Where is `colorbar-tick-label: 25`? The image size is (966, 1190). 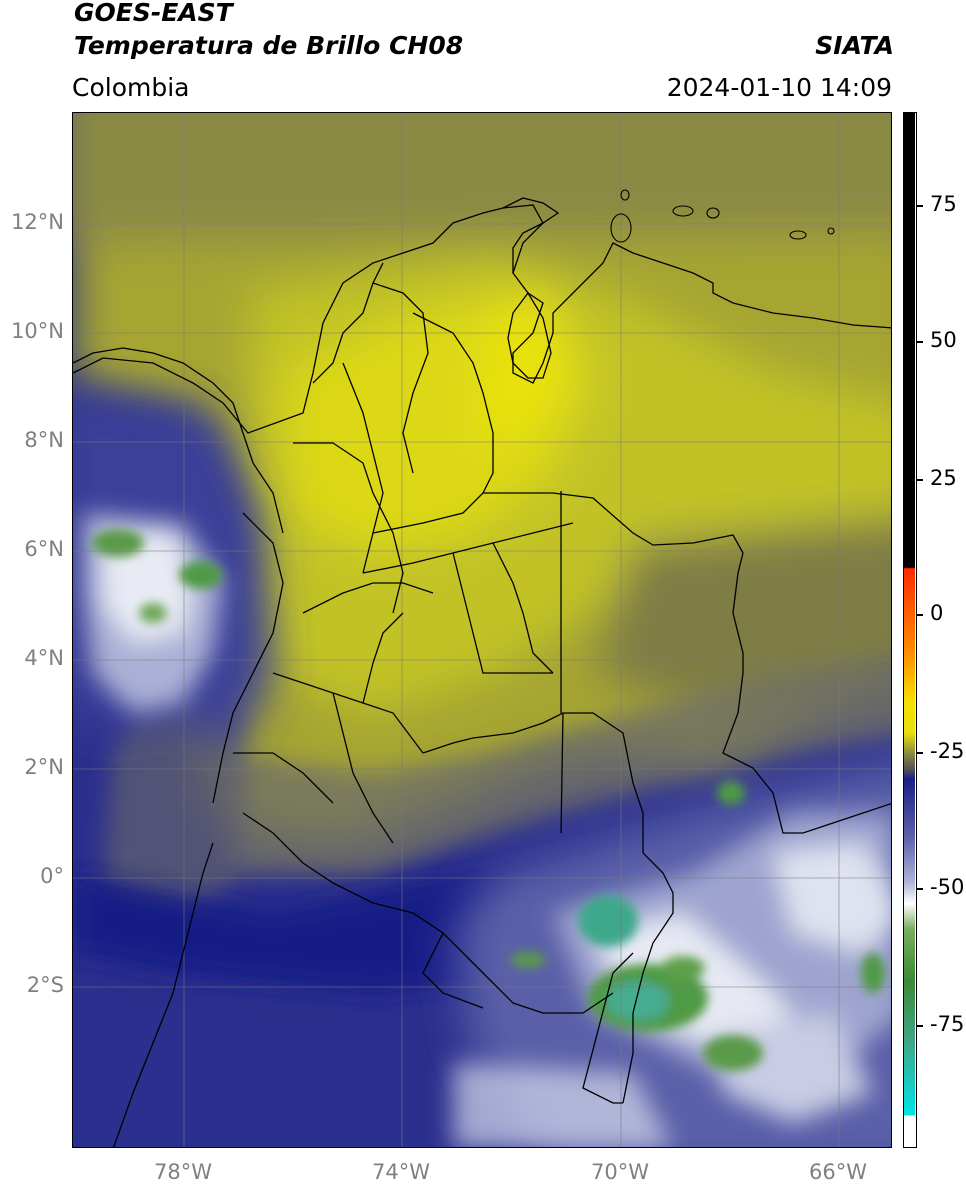
colorbar-tick-label: 25 is located at coordinates (943, 478).